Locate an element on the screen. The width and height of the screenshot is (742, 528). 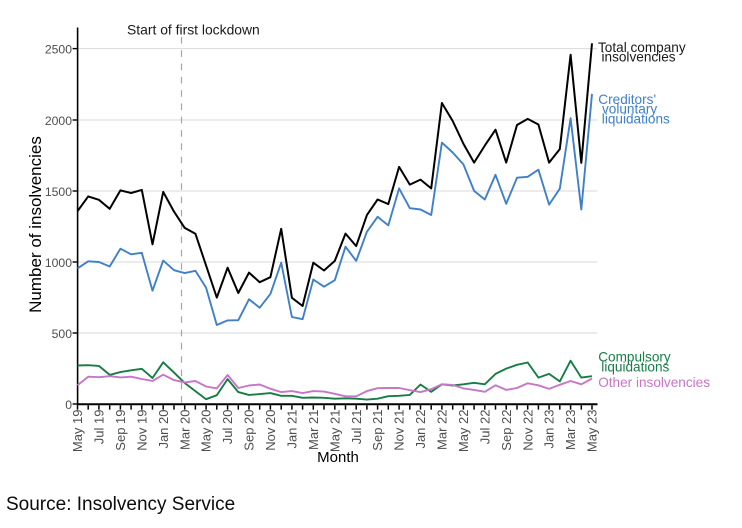
svg-text: Sep 19 is located at coordinates (120, 430).